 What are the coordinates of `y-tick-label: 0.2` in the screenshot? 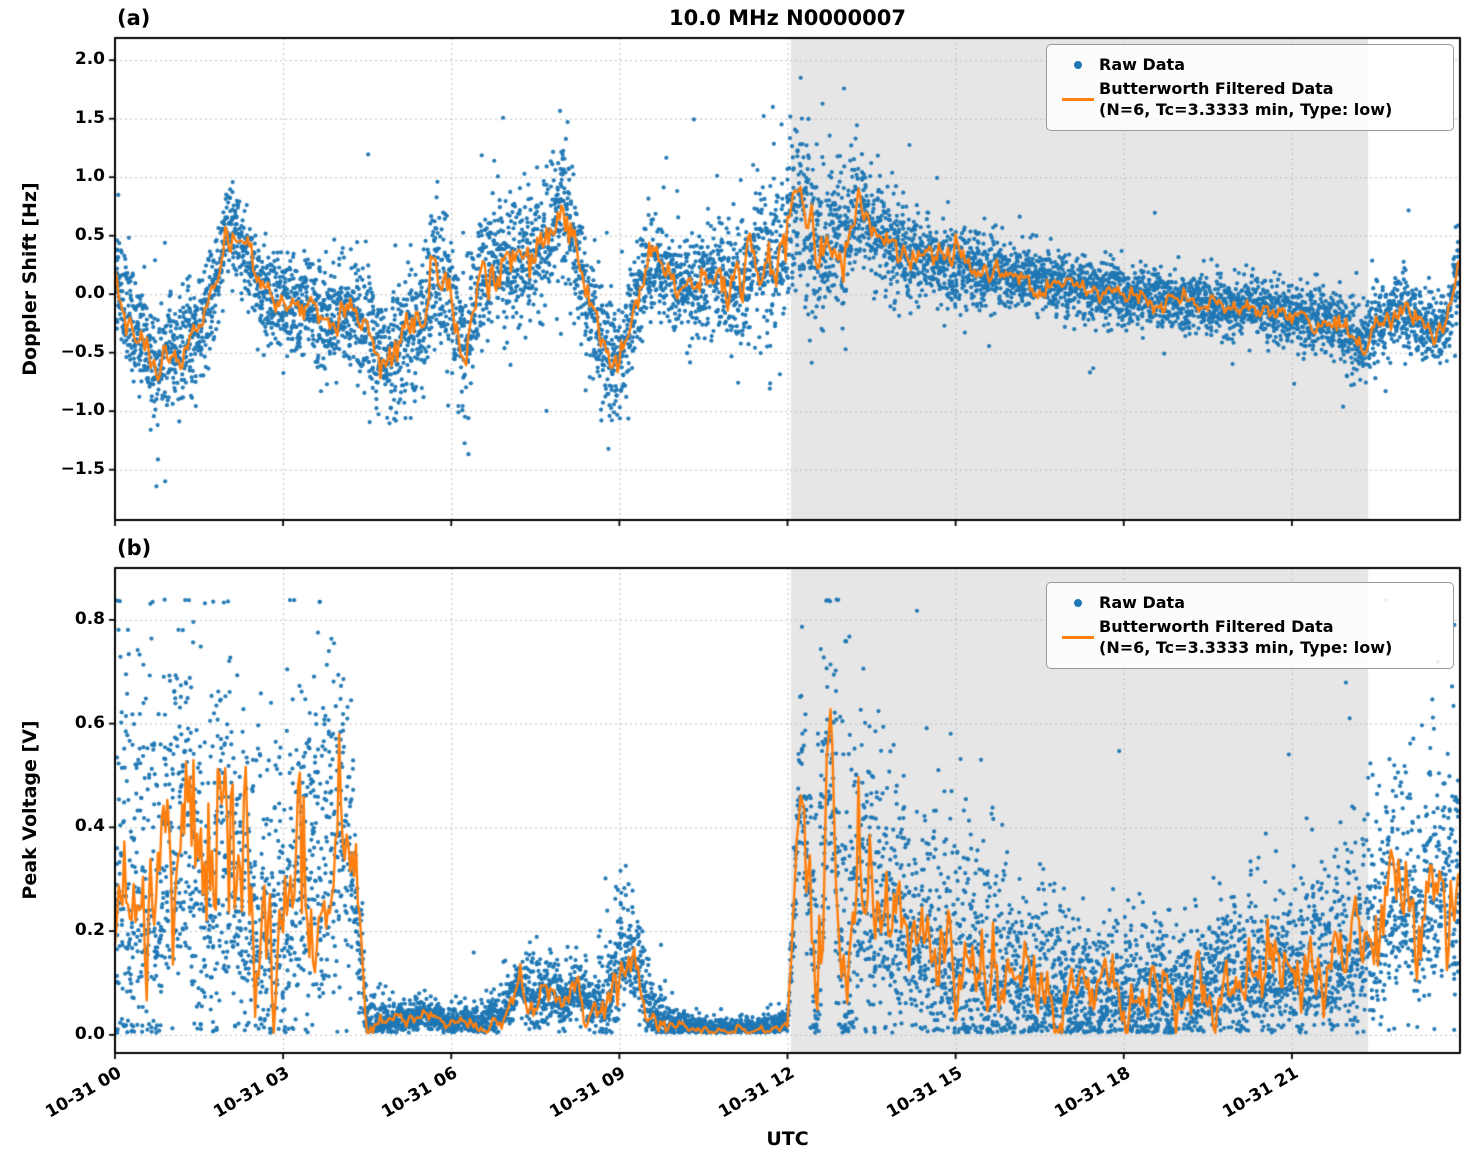 It's located at (89, 930).